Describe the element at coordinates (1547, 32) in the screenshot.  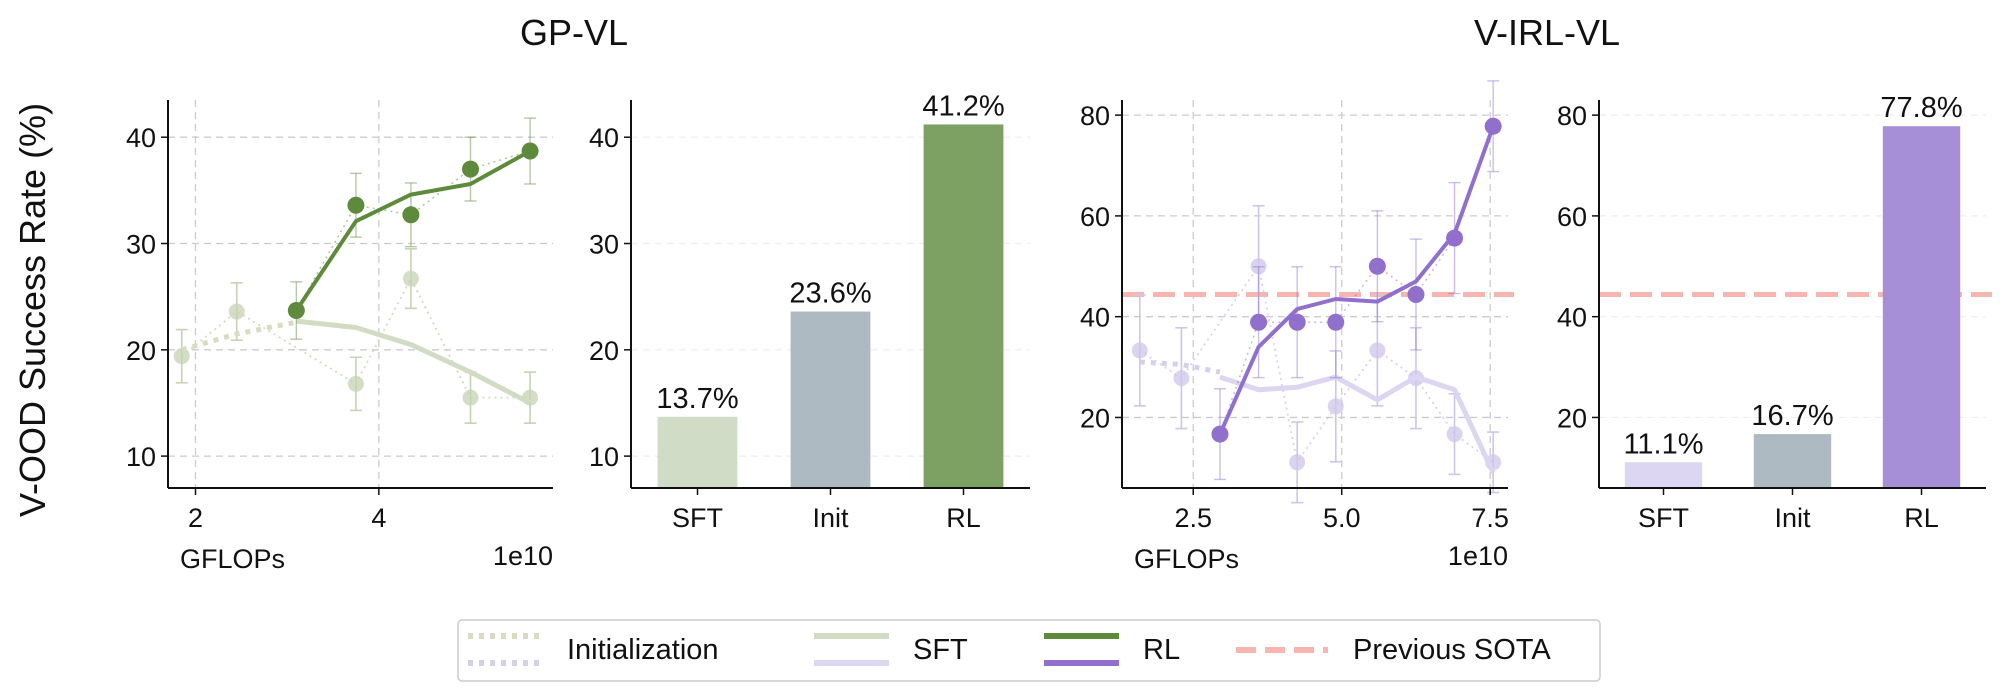
I see `group-title-v-irl-vl: V-IRL-VL` at that location.